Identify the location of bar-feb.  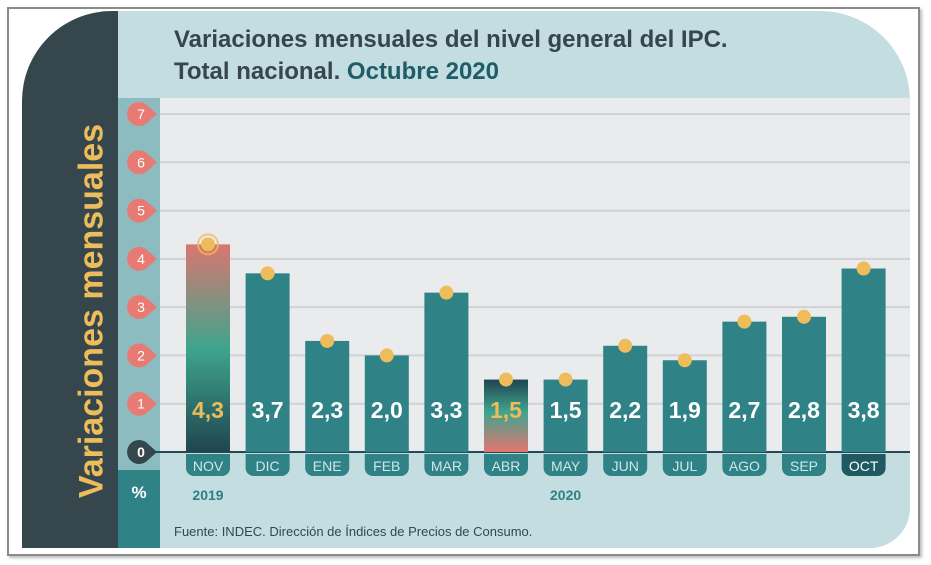
(386, 403).